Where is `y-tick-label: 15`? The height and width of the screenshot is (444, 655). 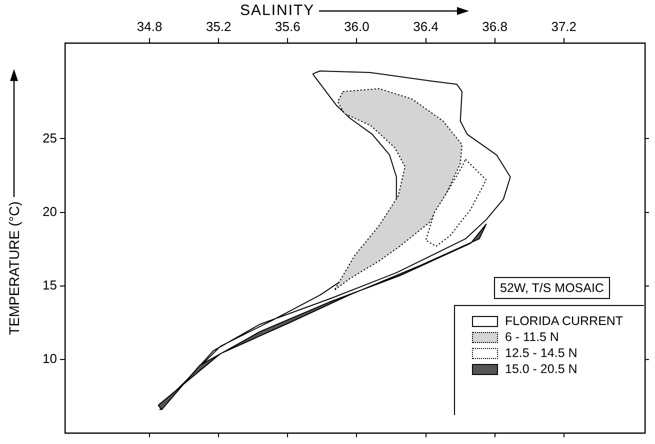
y-tick-label: 15 is located at coordinates (49, 285).